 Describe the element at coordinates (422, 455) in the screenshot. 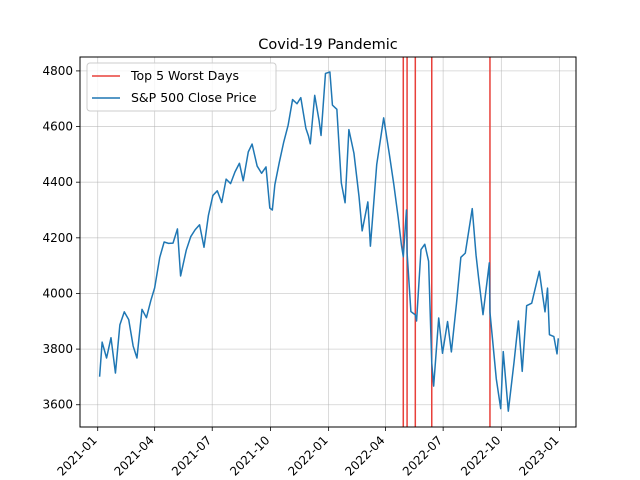

I see `x-tick-label: 2022-07` at that location.